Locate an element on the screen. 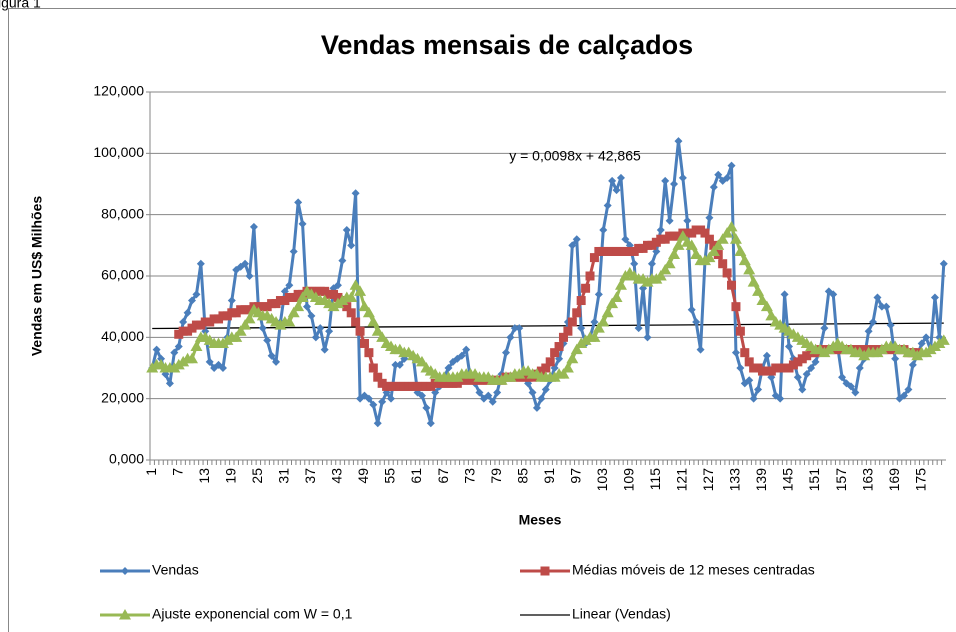  legend-label: Ajuste exponencial com W = 0,1 is located at coordinates (252, 614).